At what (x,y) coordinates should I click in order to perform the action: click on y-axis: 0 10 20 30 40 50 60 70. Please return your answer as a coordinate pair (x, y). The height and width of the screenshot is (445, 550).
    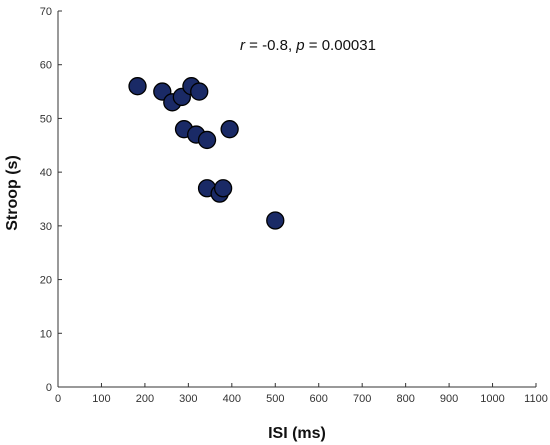
    Looking at the image, I should click on (51, 200).